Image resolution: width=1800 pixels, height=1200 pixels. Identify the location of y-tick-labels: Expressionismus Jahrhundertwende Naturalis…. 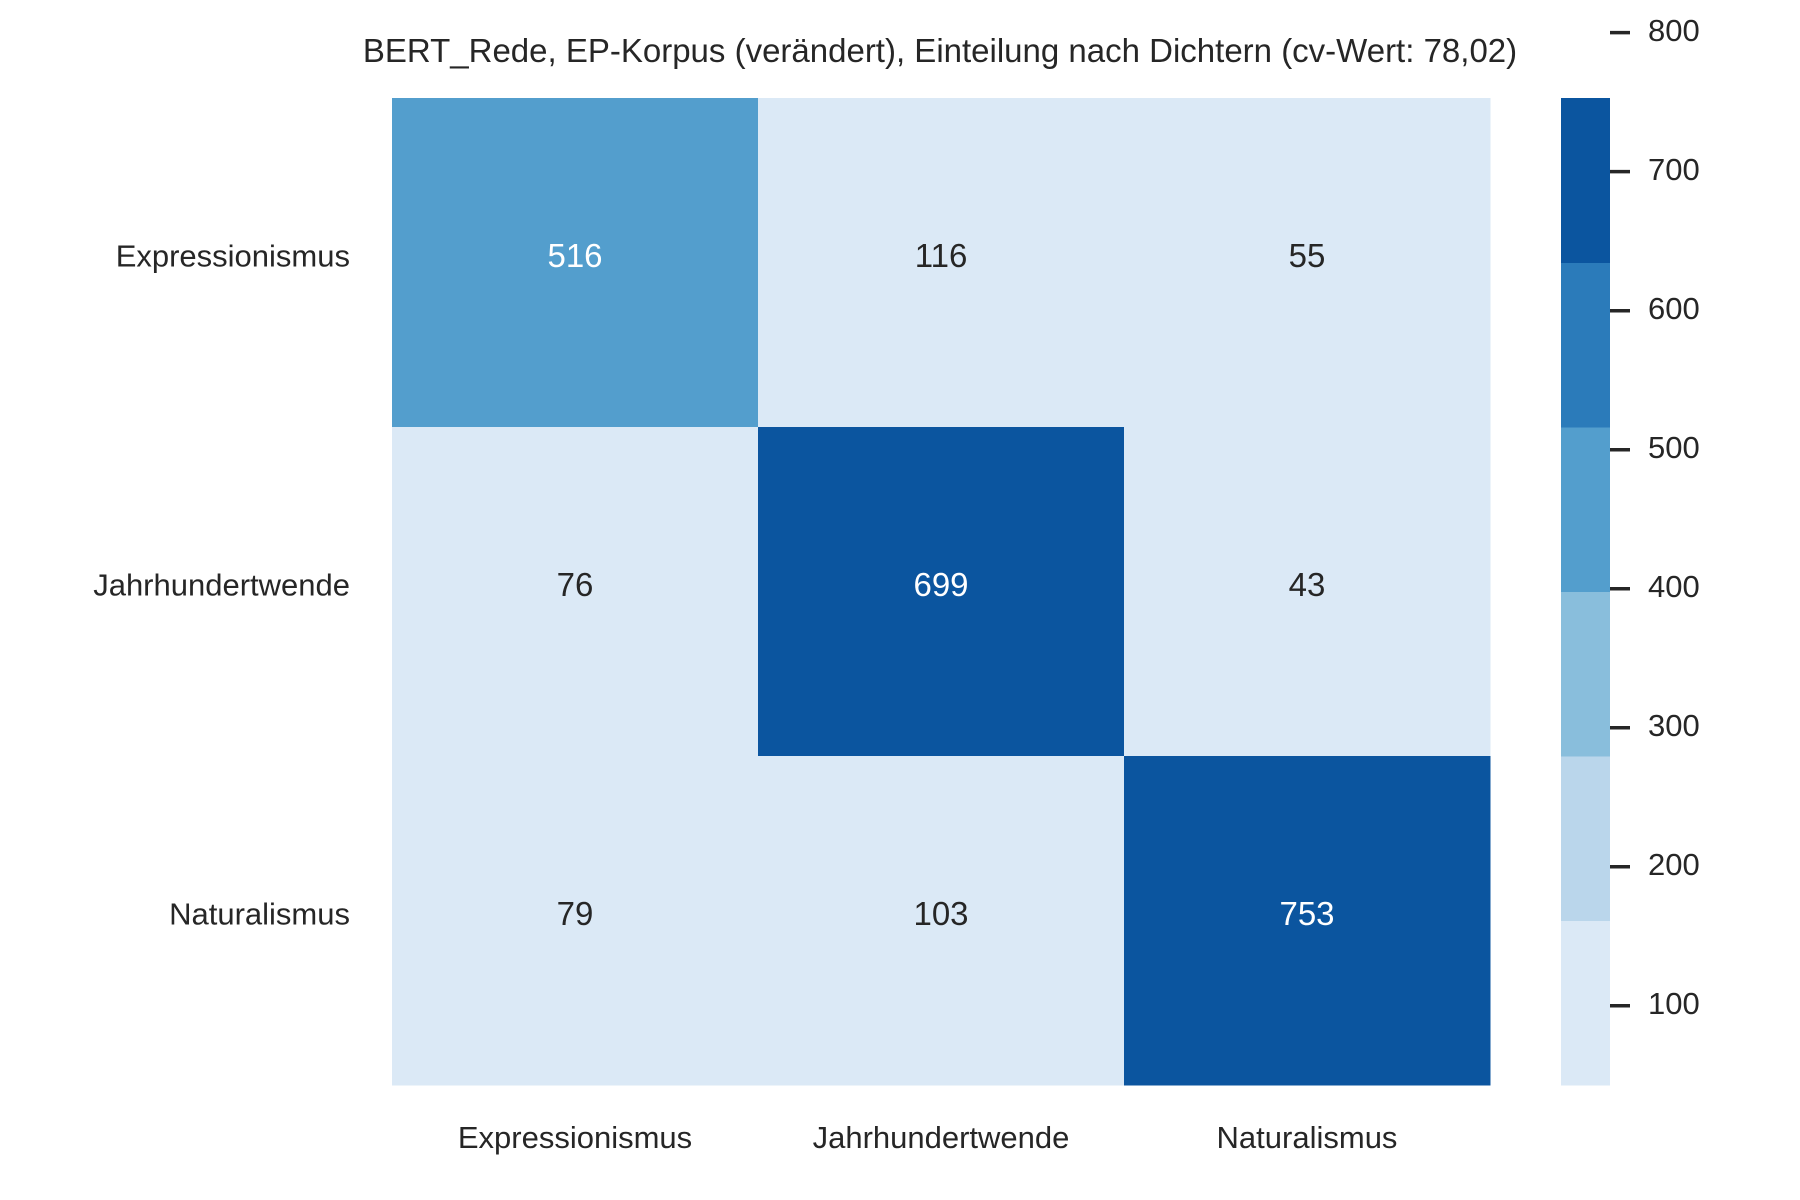
(221, 585).